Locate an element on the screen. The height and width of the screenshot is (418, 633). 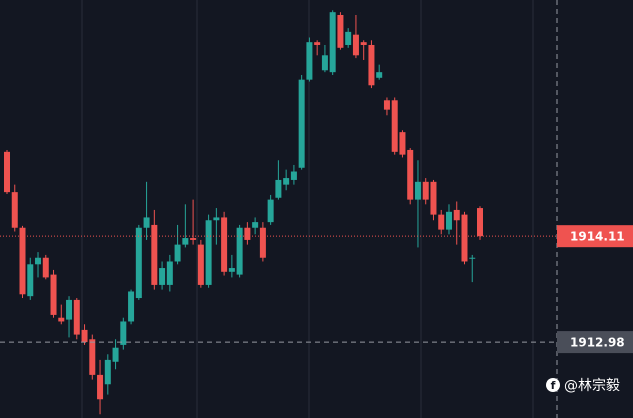
watermark-text: @林宗毅 is located at coordinates (592, 385).